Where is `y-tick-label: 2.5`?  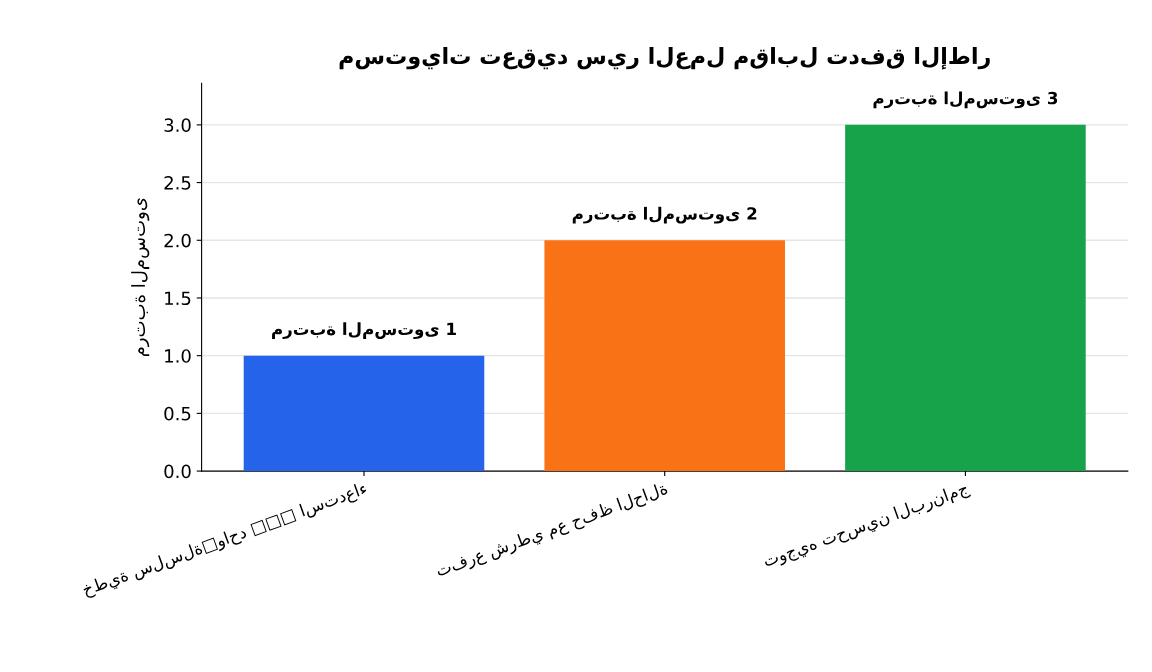 y-tick-label: 2.5 is located at coordinates (177, 183).